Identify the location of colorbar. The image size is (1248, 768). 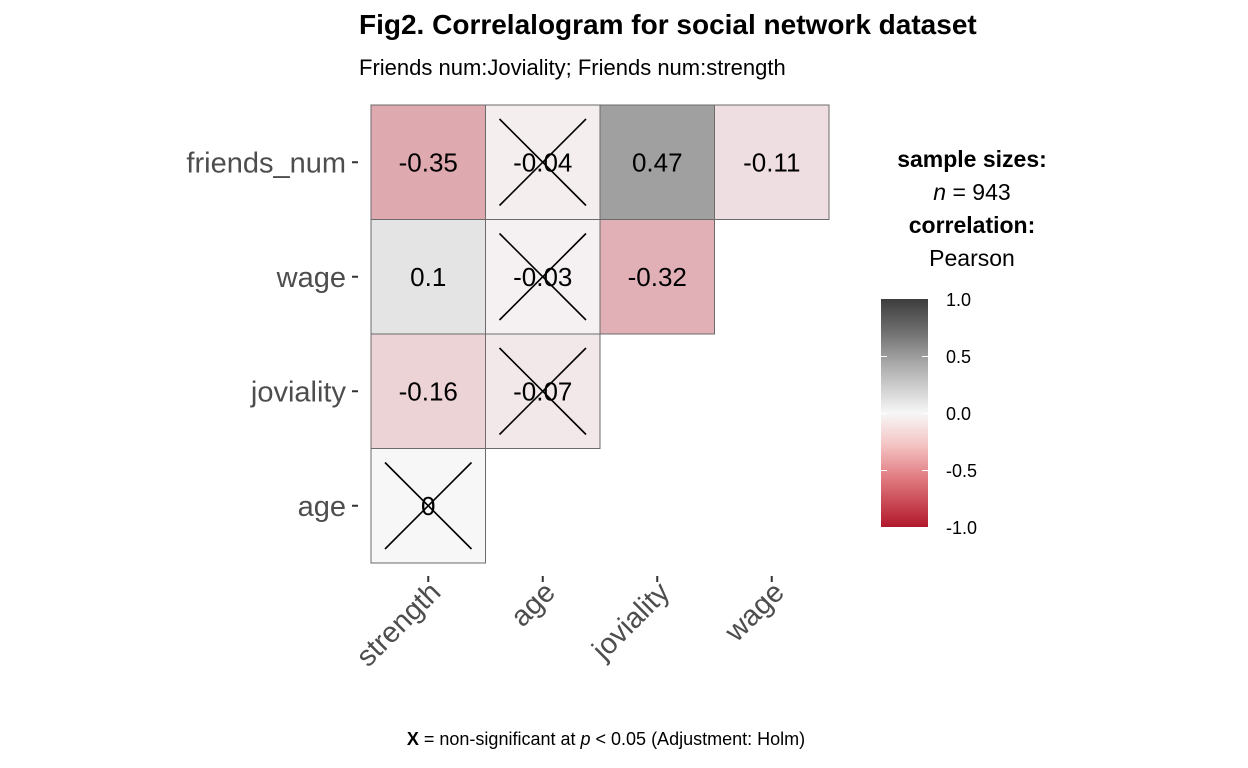
(904, 413).